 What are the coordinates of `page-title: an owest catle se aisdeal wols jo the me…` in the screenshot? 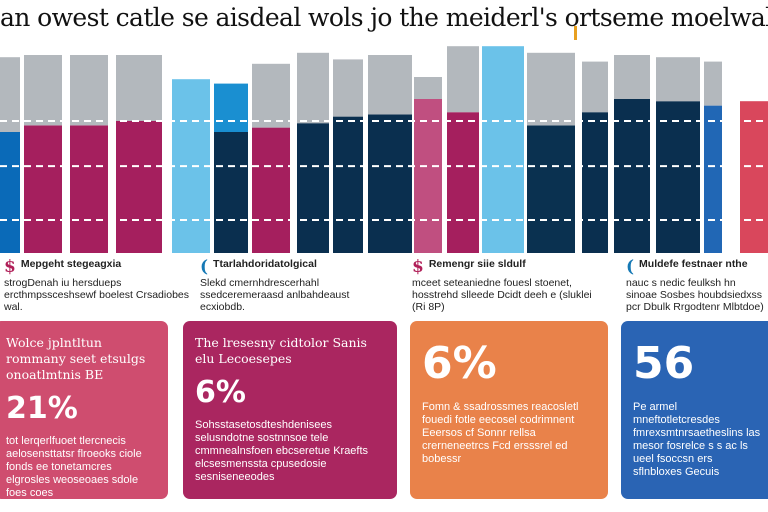 It's located at (384, 17).